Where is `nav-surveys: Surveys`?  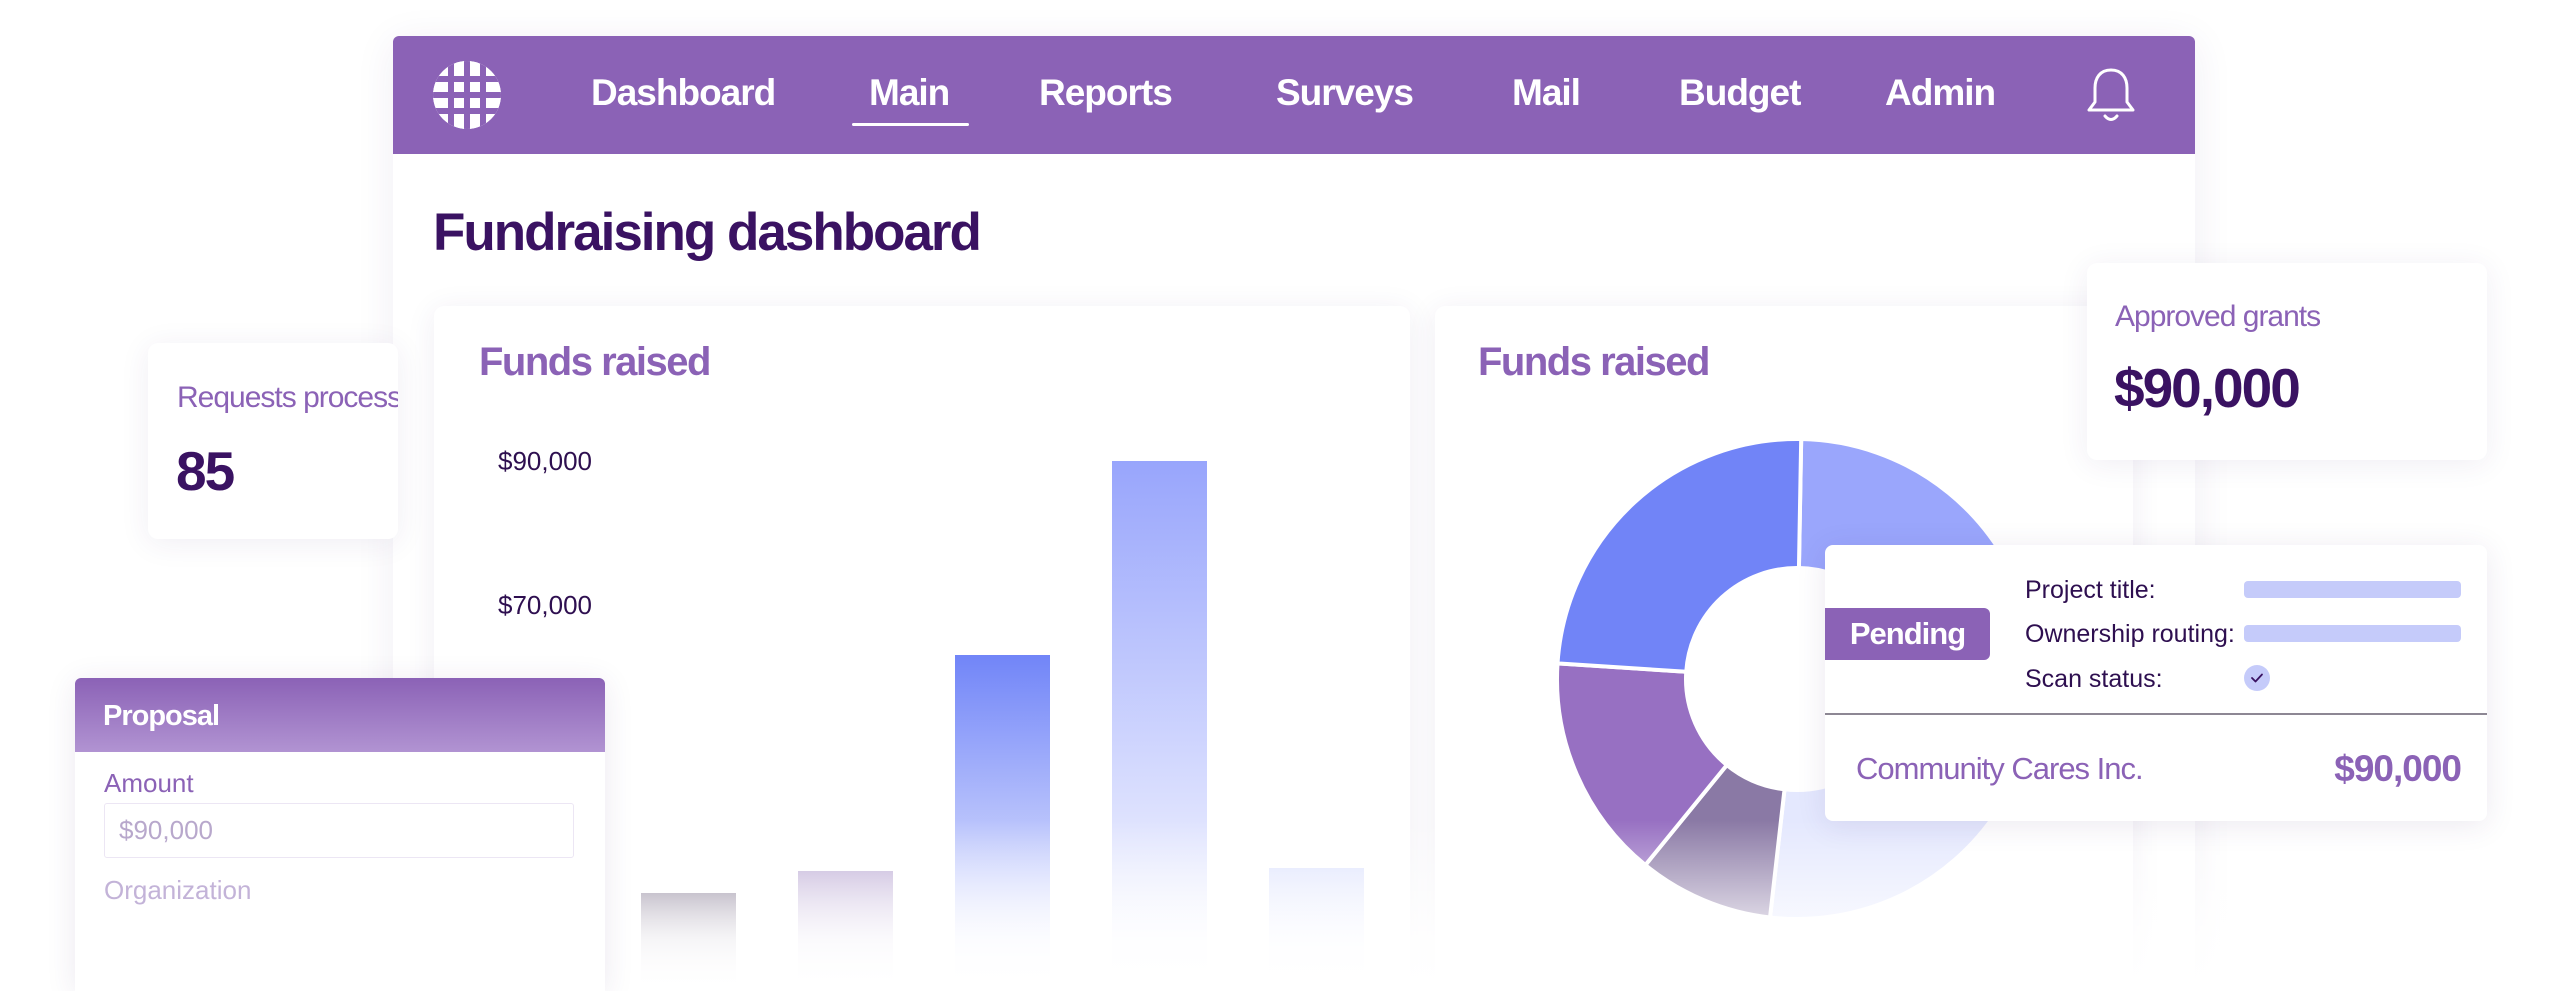
nav-surveys: Surveys is located at coordinates (1345, 92).